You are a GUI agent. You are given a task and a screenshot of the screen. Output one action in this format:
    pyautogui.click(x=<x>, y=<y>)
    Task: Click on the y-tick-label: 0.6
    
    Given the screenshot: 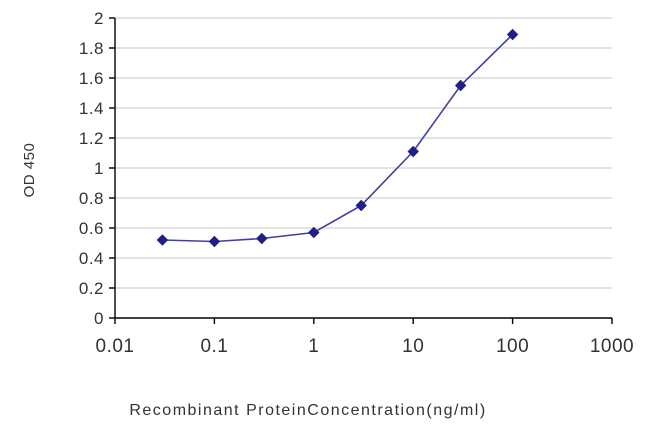 What is the action you would take?
    pyautogui.click(x=91, y=228)
    